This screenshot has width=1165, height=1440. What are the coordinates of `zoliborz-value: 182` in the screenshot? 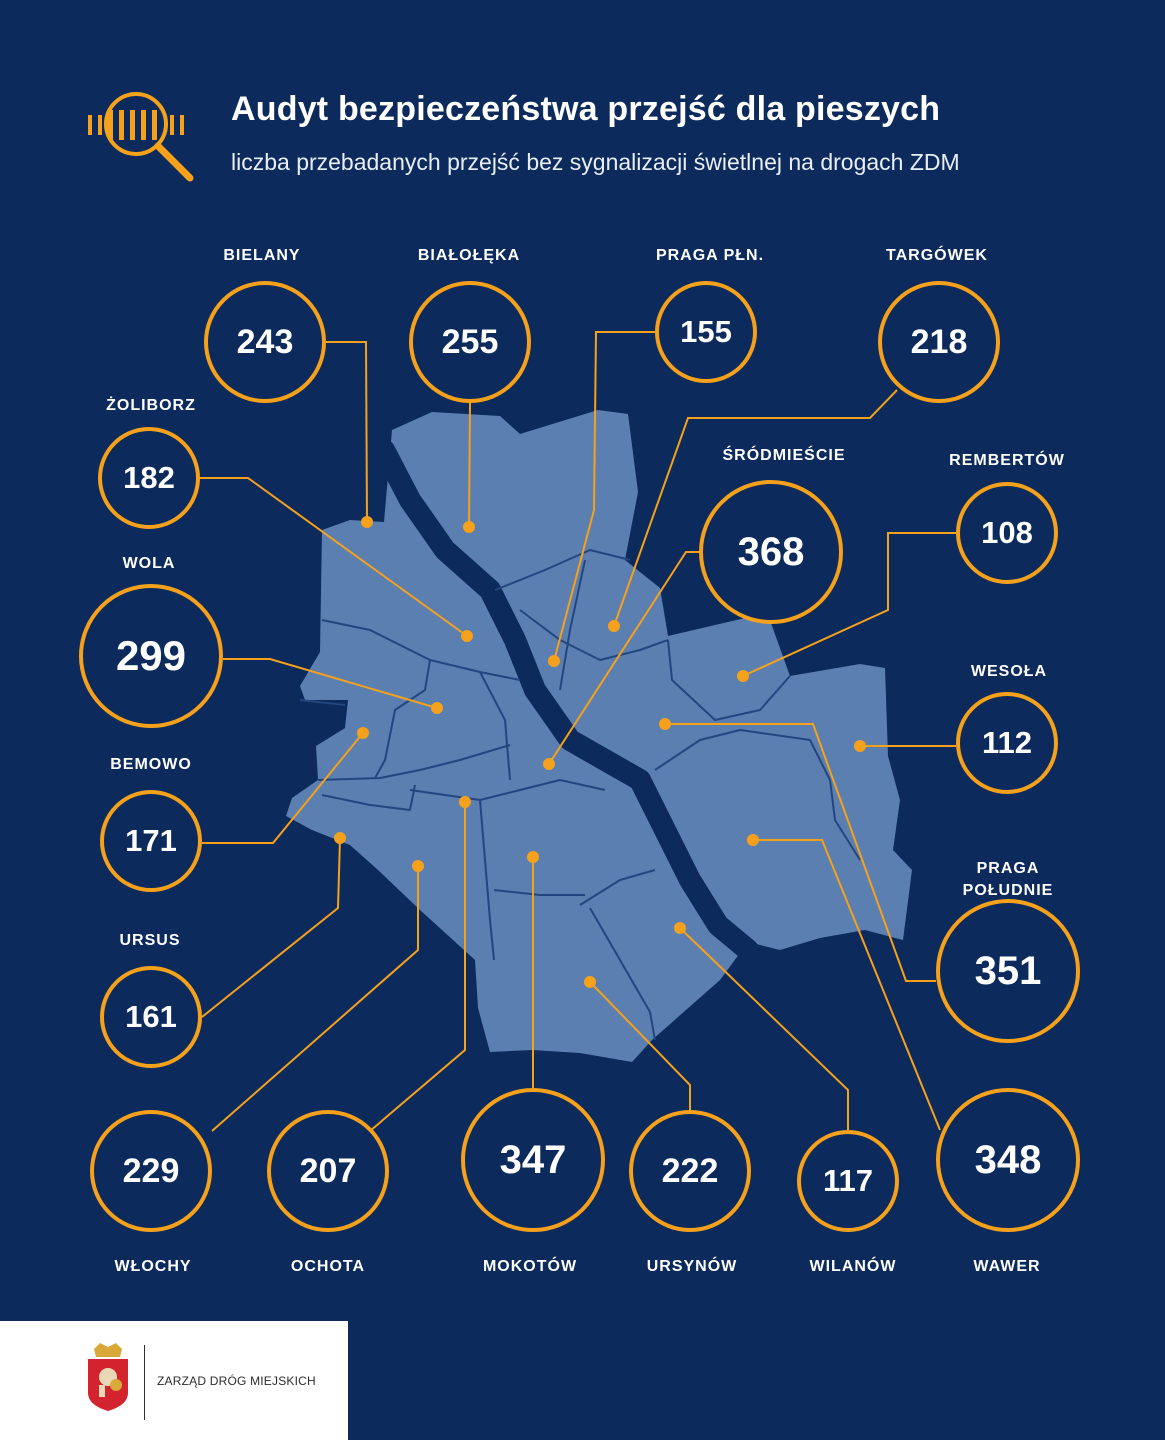 It's located at (149, 477).